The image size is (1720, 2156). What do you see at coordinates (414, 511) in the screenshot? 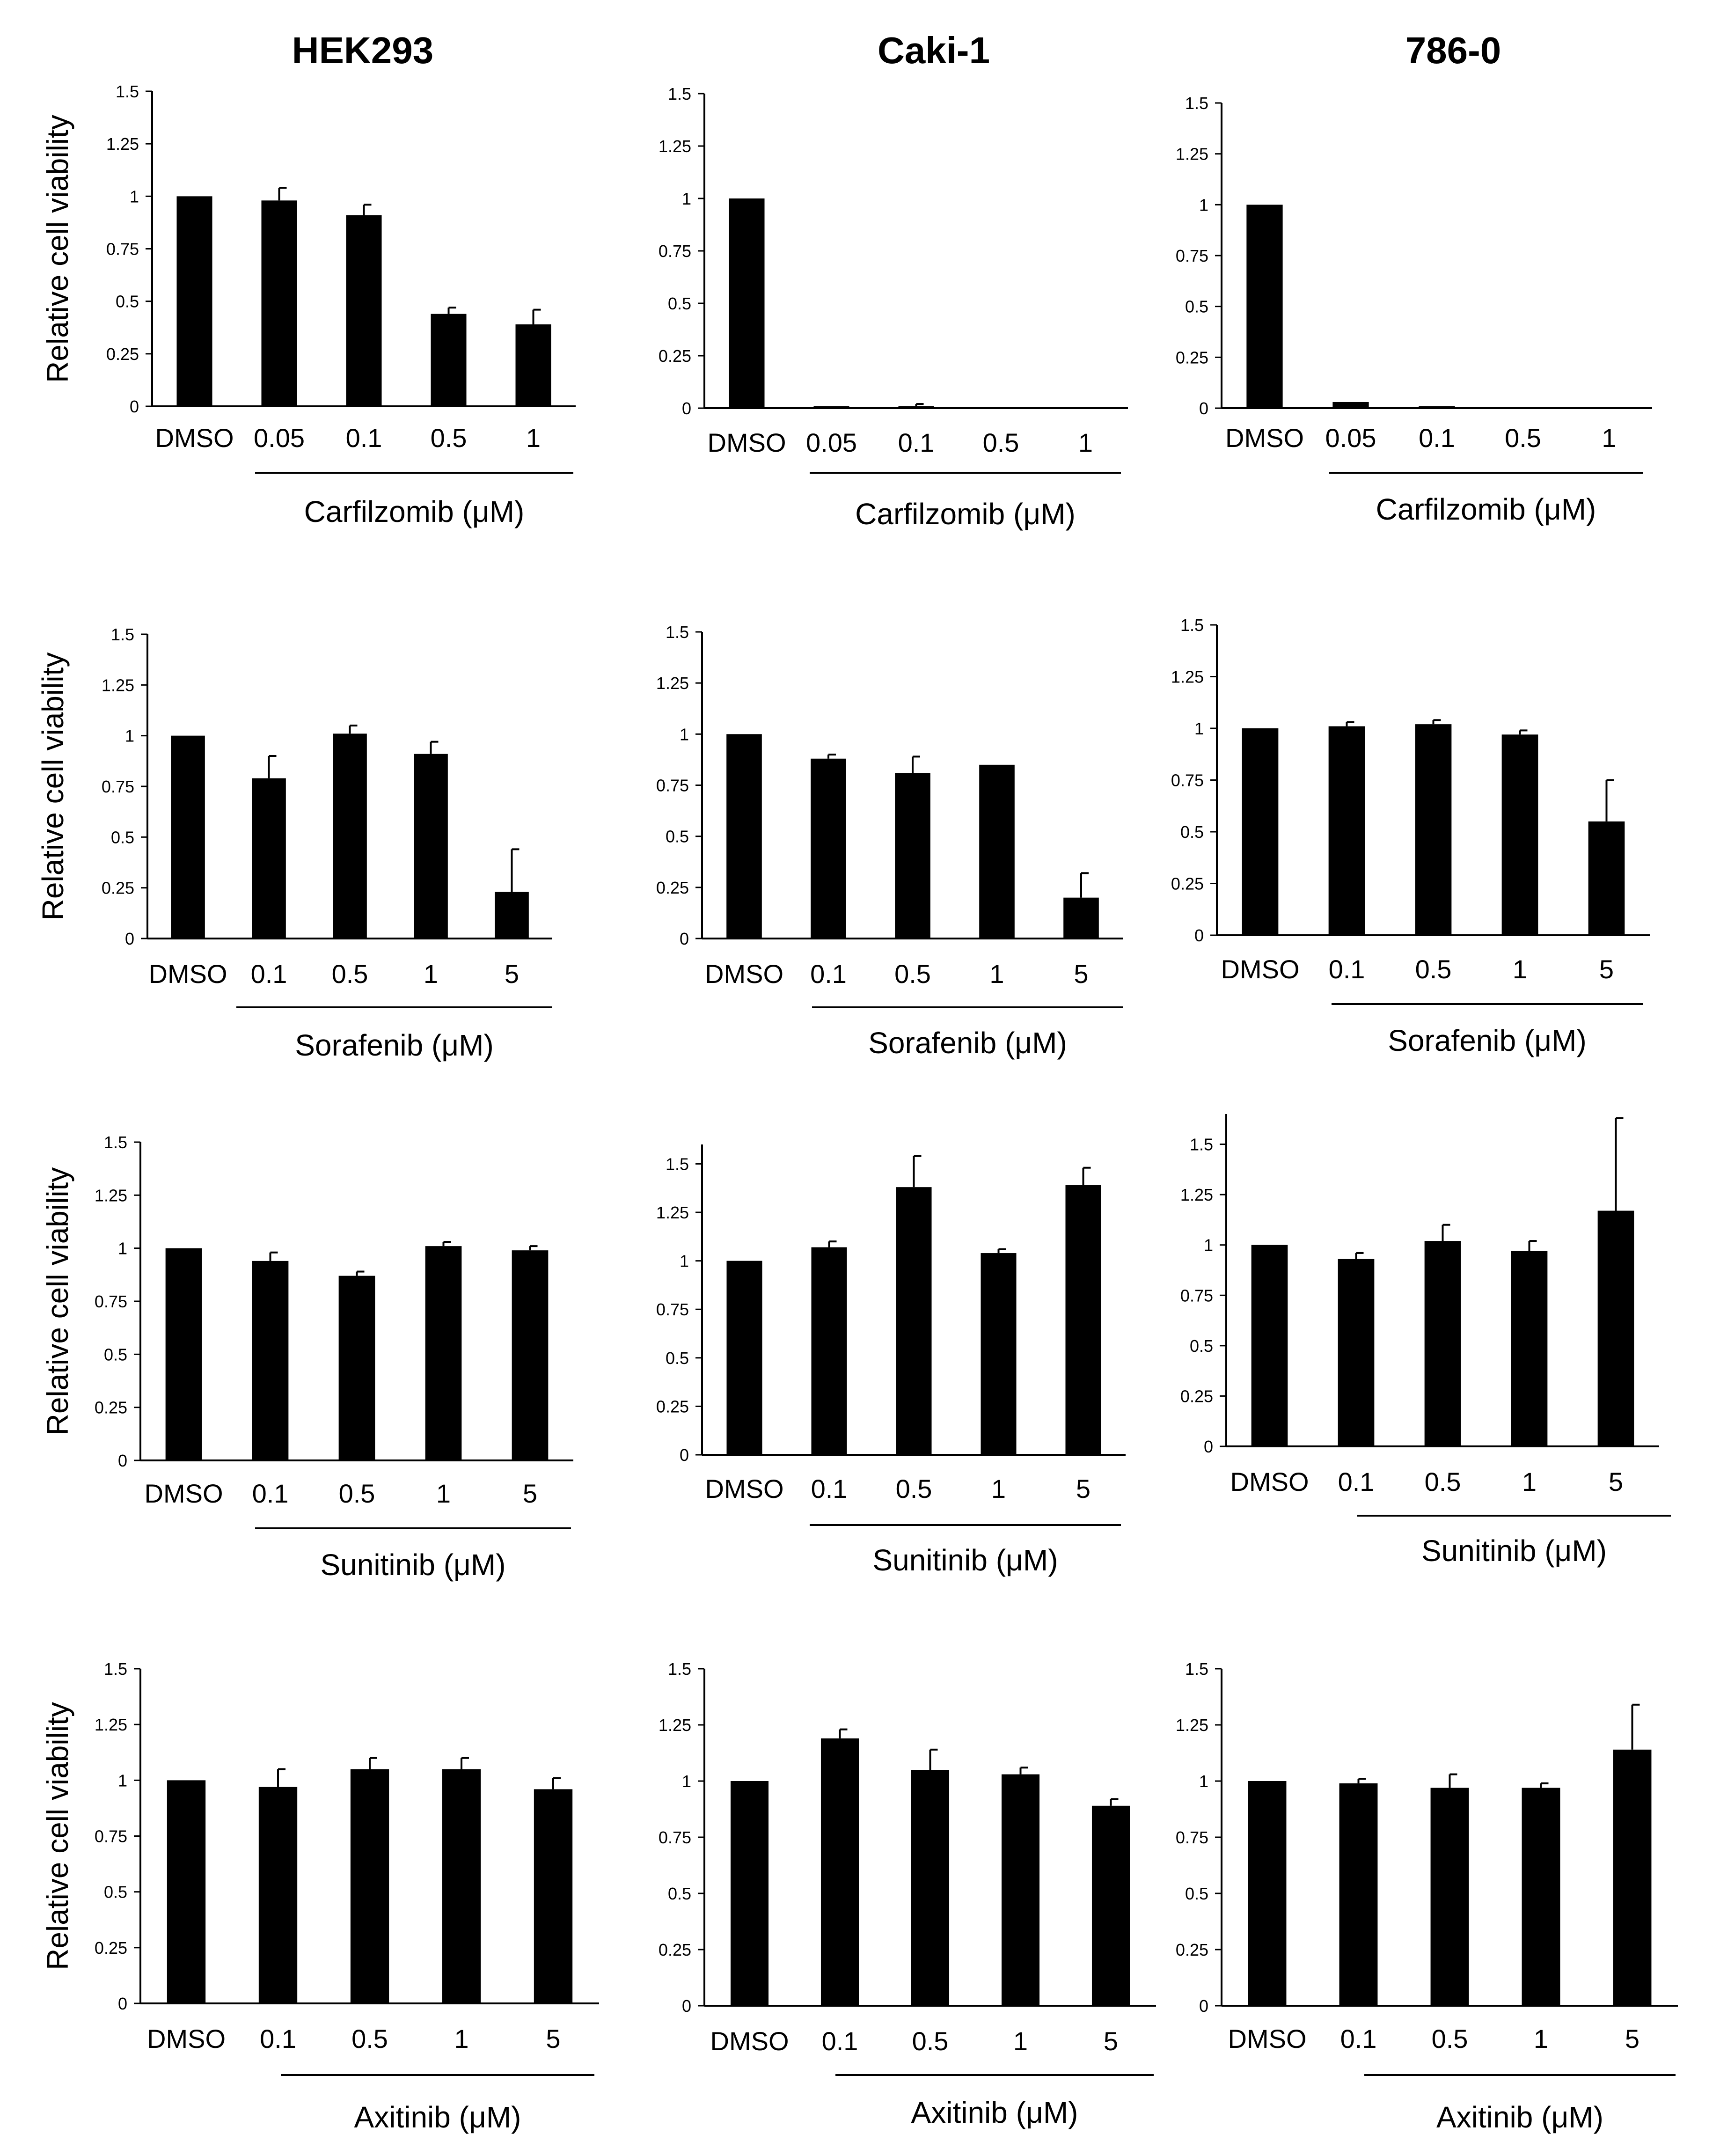
I see `x-axis-label: Carfilzomib (μM)` at bounding box center [414, 511].